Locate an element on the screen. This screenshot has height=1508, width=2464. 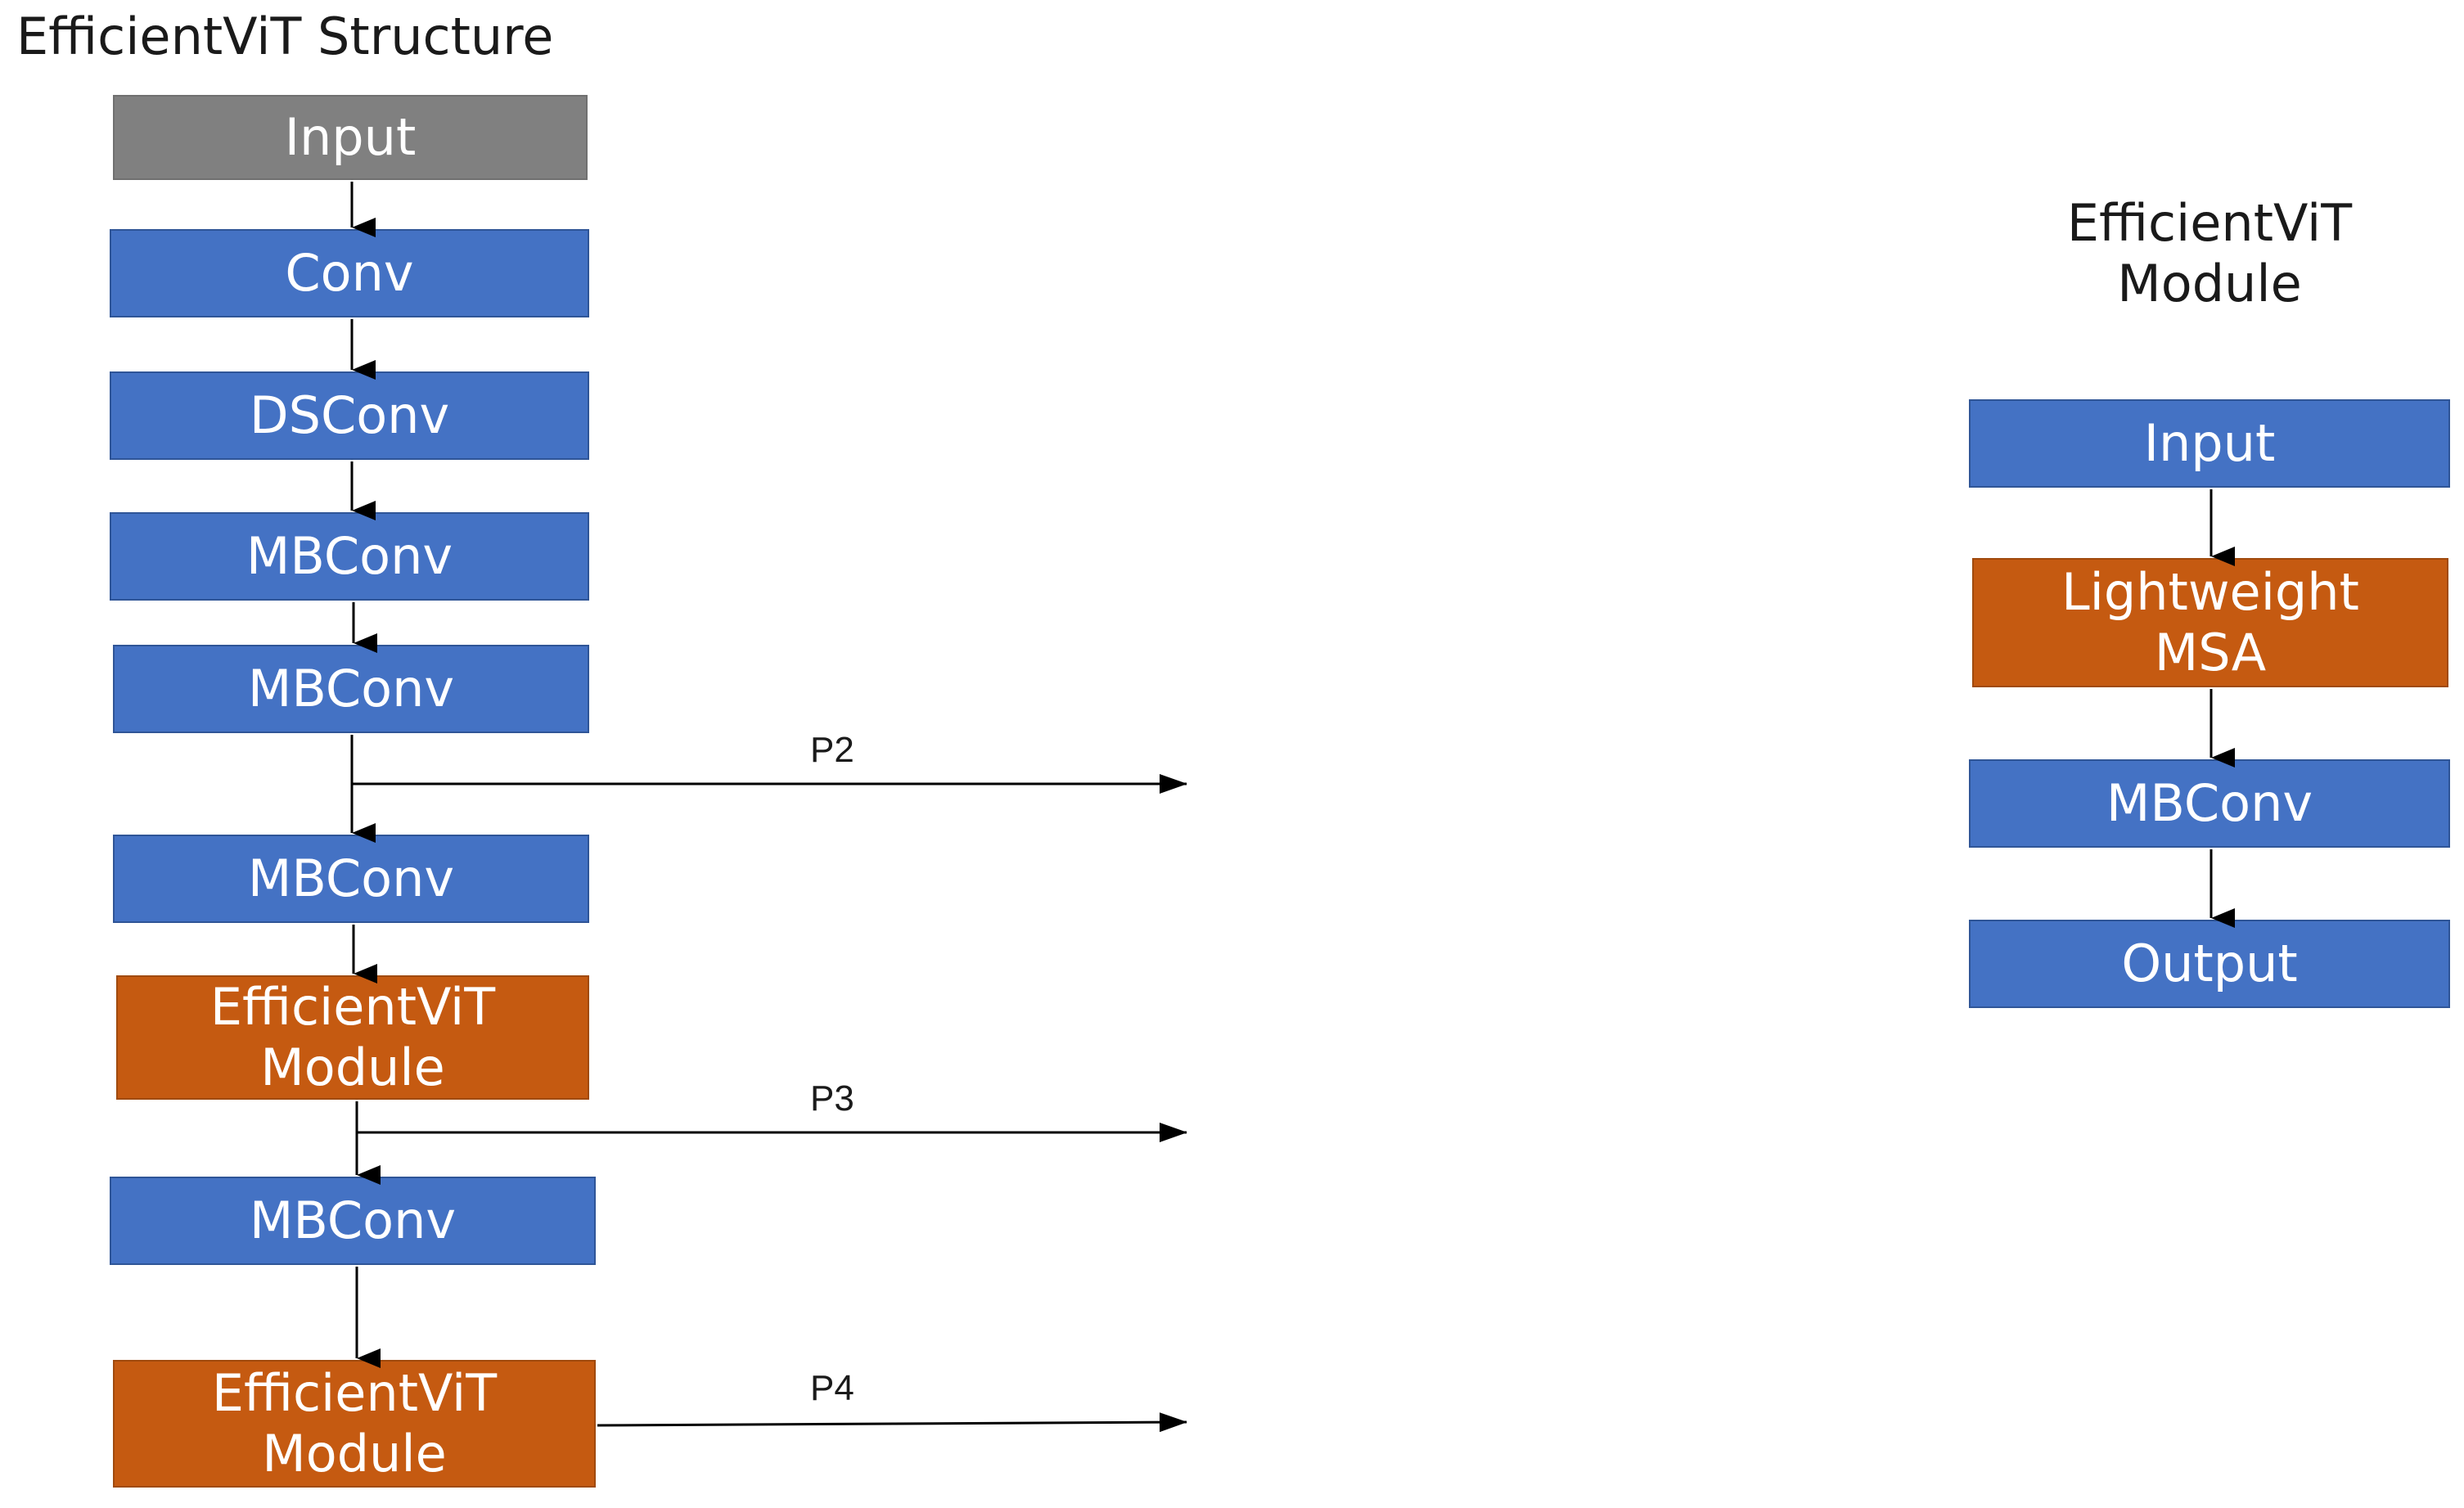
structure-block-mbconv-4: MBConv is located at coordinates (353, 1221).